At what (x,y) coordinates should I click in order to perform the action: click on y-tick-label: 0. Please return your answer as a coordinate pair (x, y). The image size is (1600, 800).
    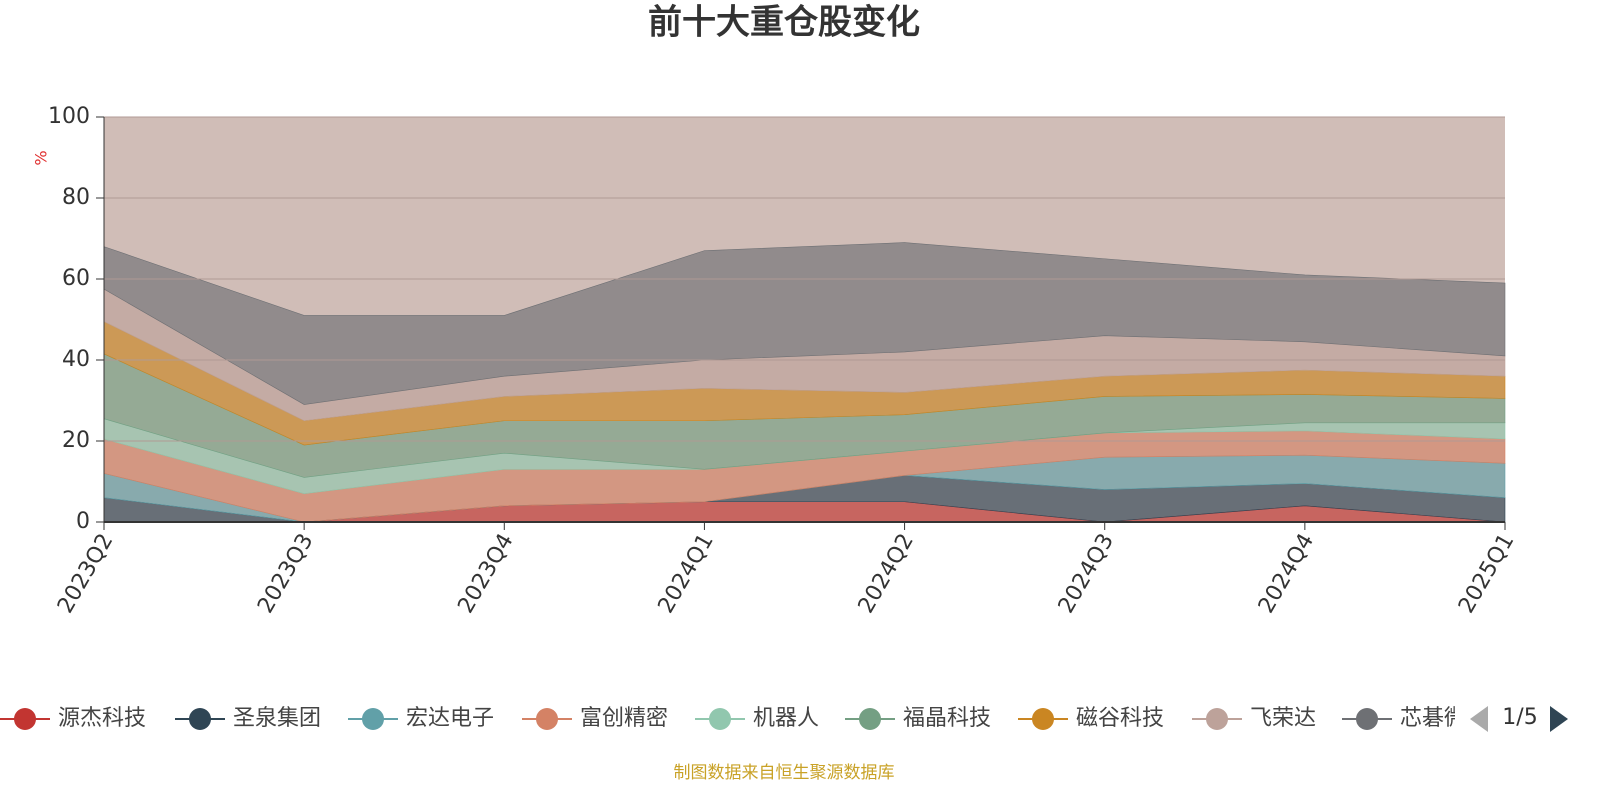
    Looking at the image, I should click on (83, 521).